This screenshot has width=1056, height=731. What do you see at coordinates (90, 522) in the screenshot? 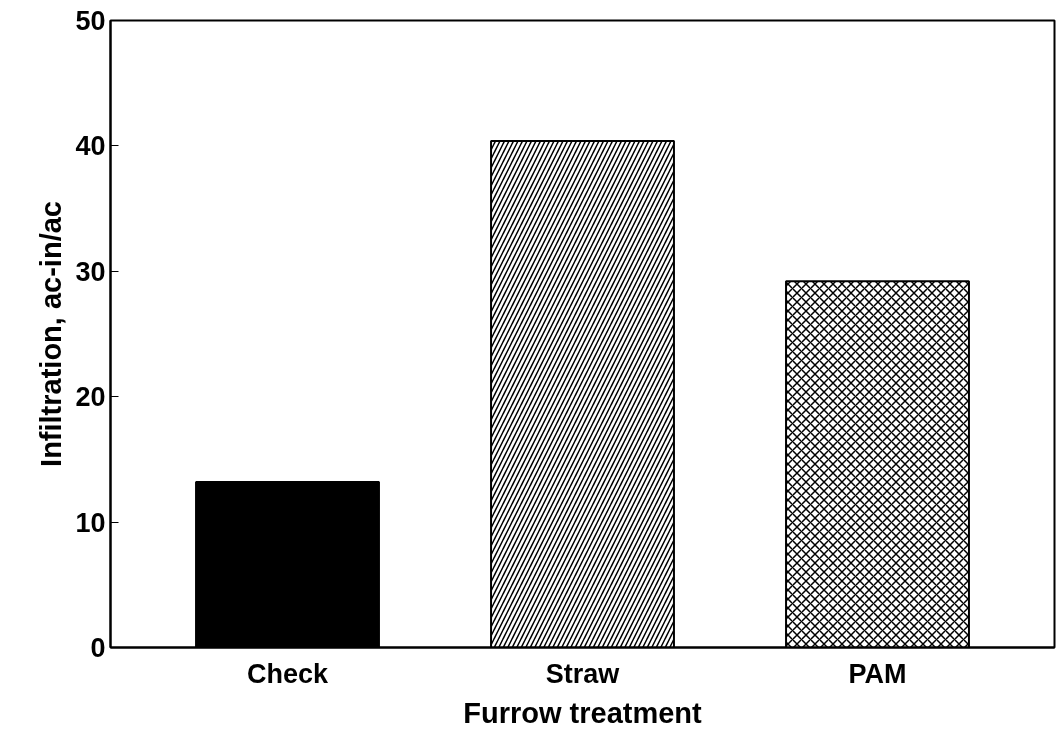
I see `y-tick-label: 10` at bounding box center [90, 522].